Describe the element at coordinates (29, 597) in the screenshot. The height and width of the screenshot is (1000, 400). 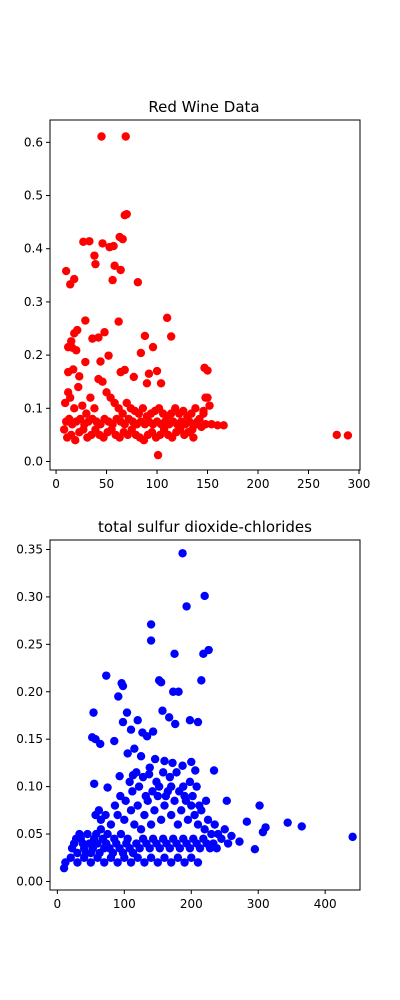
I see `y-tick-label: 0.30` at that location.